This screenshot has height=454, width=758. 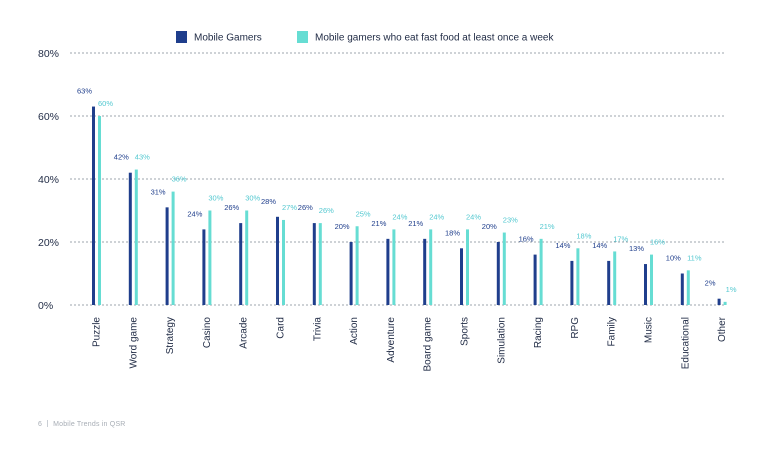 What do you see at coordinates (394, 267) in the screenshot?
I see `bar-fast-food-gamers-adventure` at bounding box center [394, 267].